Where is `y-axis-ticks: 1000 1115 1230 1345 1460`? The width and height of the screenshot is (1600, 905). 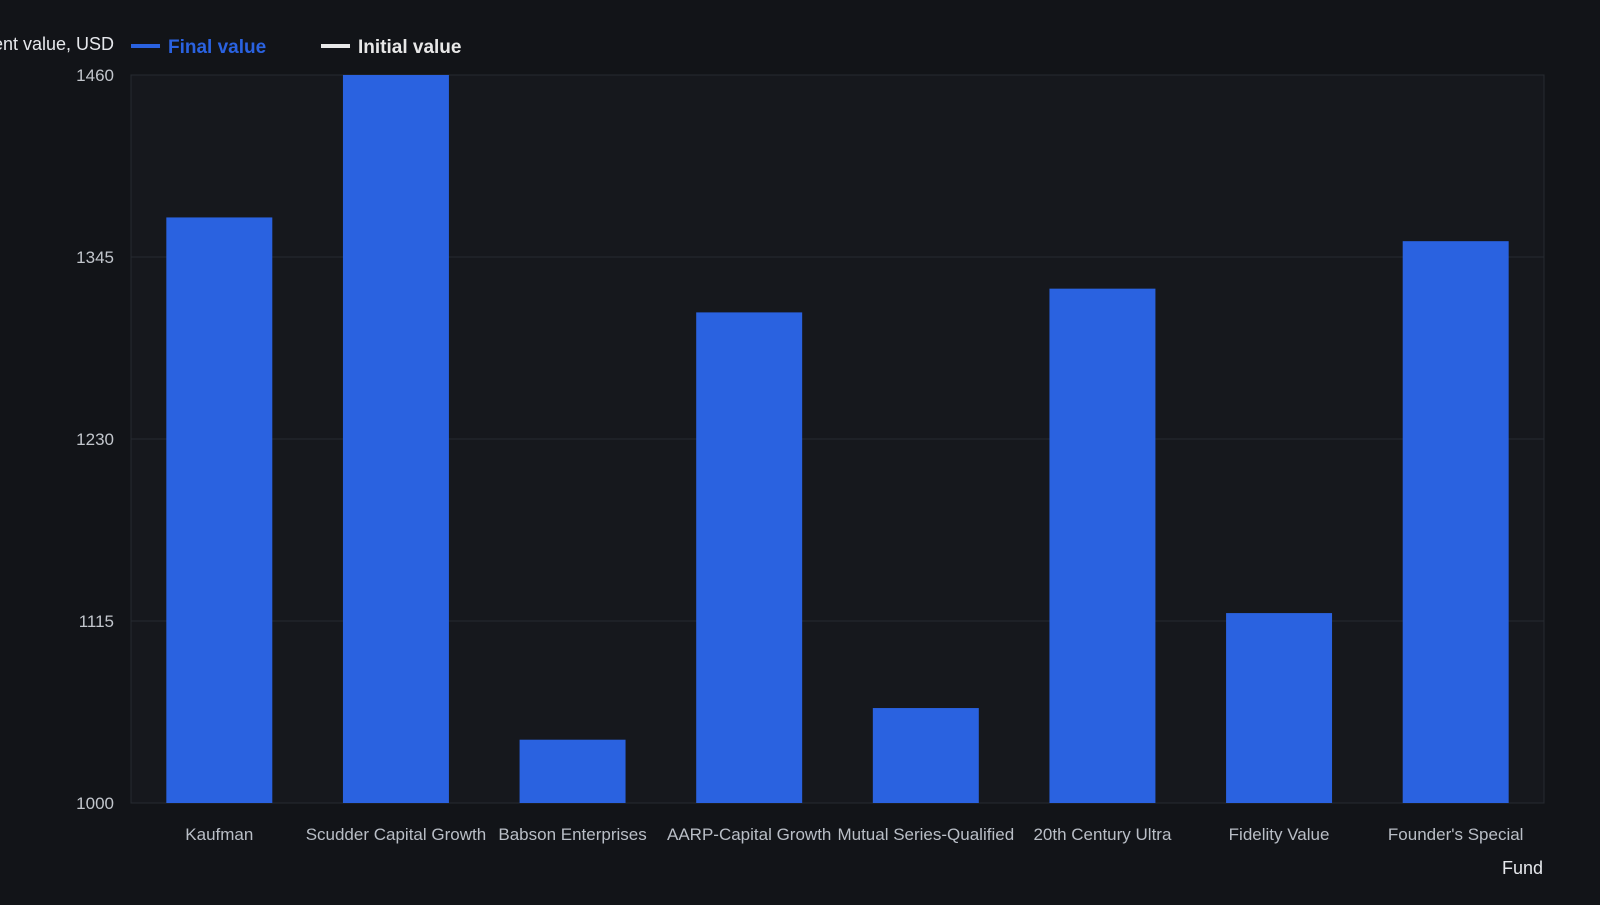
y-axis-ticks: 1000 1115 1230 1345 1460 is located at coordinates (95, 439).